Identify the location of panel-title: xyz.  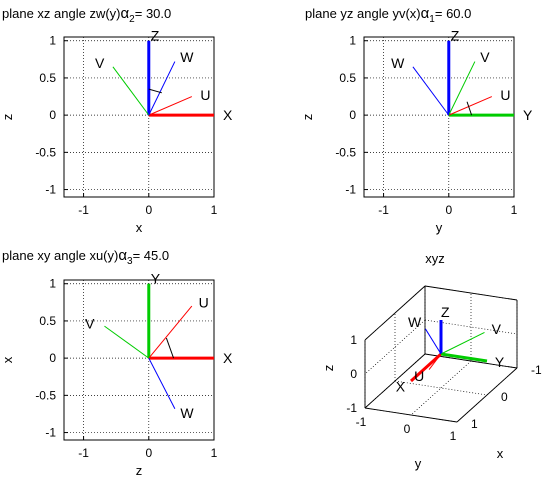
(435, 258).